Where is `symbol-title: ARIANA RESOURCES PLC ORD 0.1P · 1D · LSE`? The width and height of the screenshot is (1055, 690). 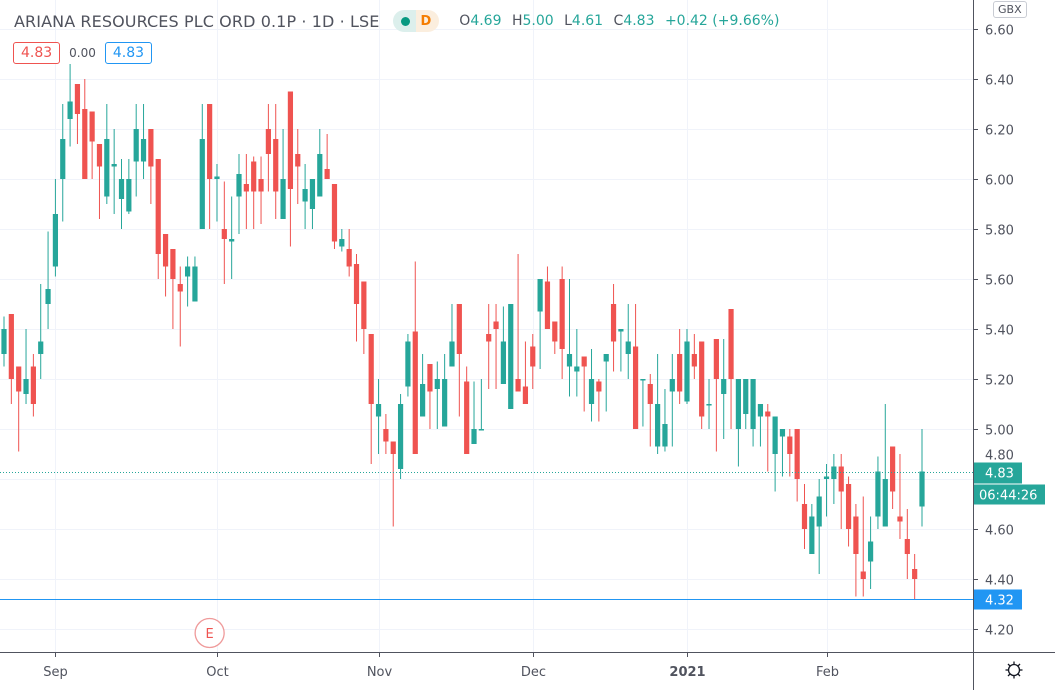
symbol-title: ARIANA RESOURCES PLC ORD 0.1P · 1D · LSE is located at coordinates (197, 21).